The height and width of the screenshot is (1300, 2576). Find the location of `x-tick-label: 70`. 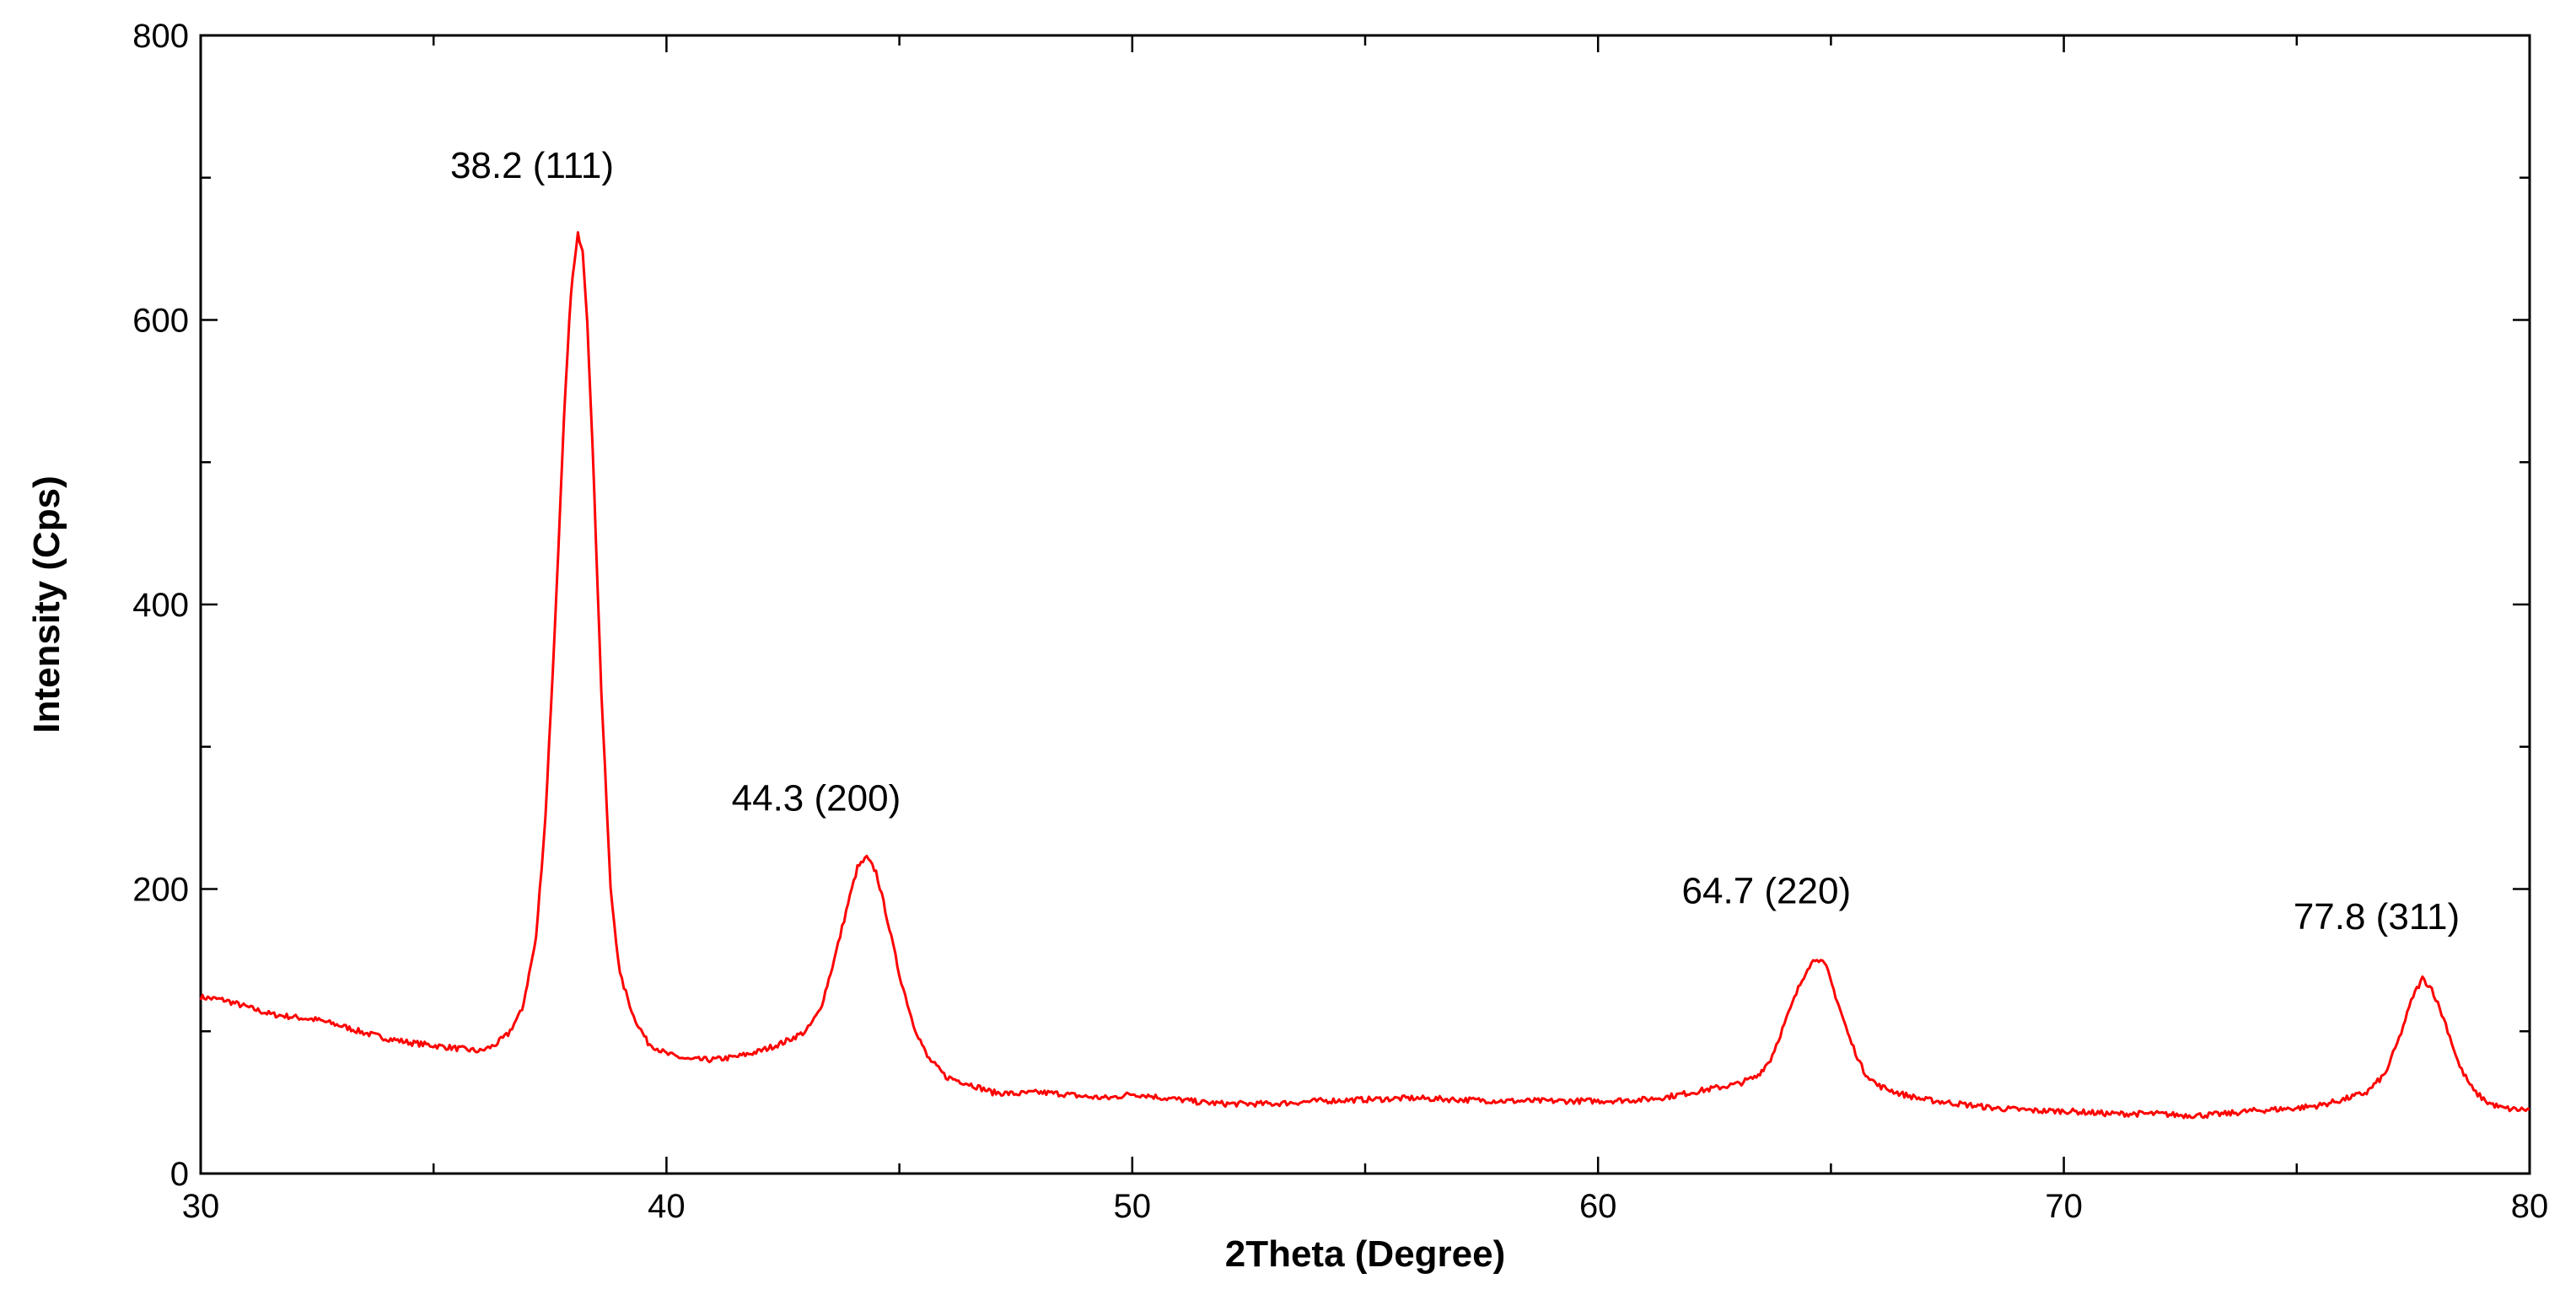

x-tick-label: 70 is located at coordinates (2064, 1206).